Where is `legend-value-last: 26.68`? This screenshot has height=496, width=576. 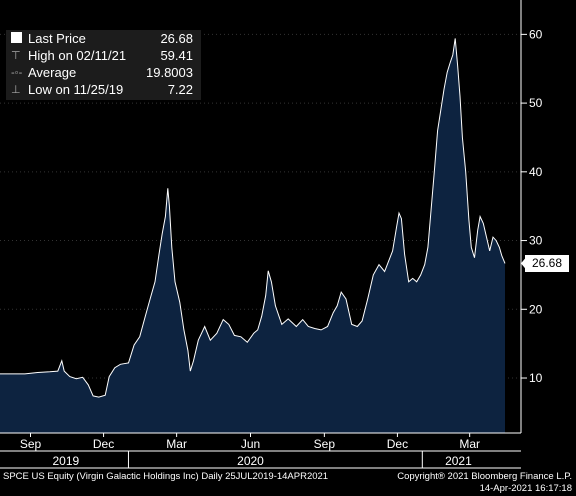
legend-value-last: 26.68 is located at coordinates (176, 38).